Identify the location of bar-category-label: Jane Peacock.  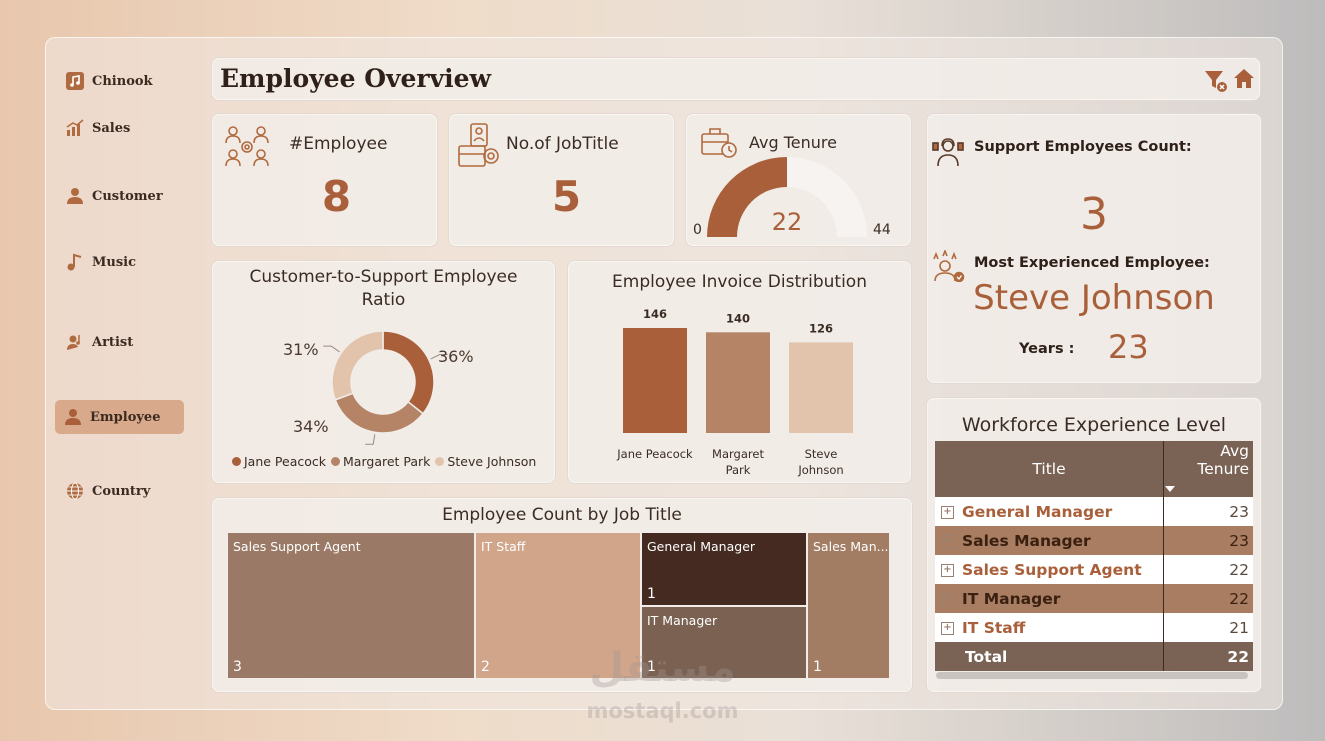
(654, 454).